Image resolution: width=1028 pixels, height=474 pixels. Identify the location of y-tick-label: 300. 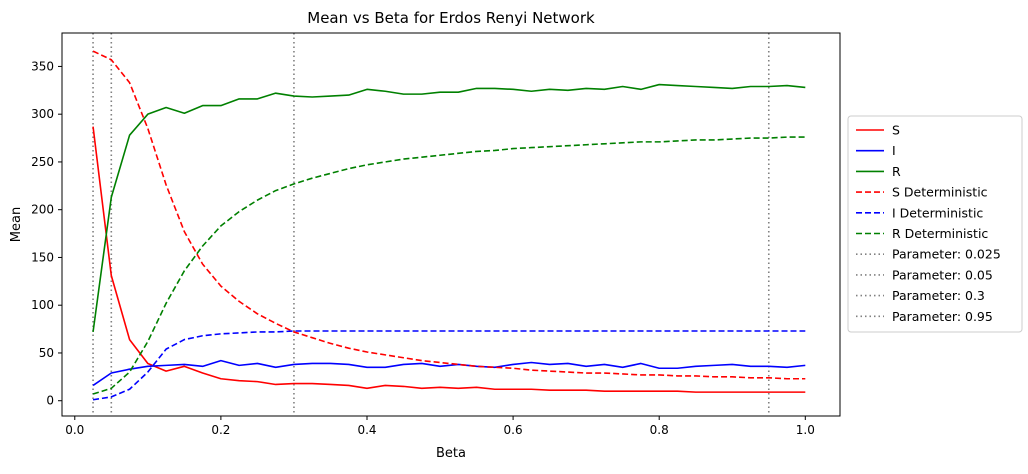
(42, 114).